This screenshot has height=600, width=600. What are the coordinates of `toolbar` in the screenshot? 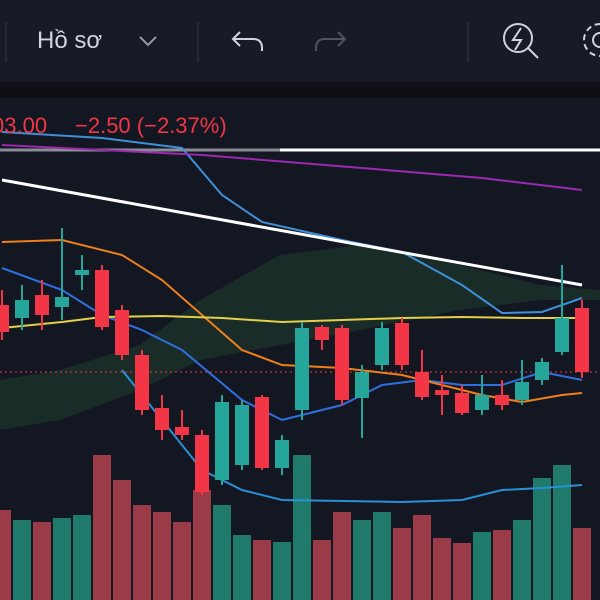 It's located at (300, 41).